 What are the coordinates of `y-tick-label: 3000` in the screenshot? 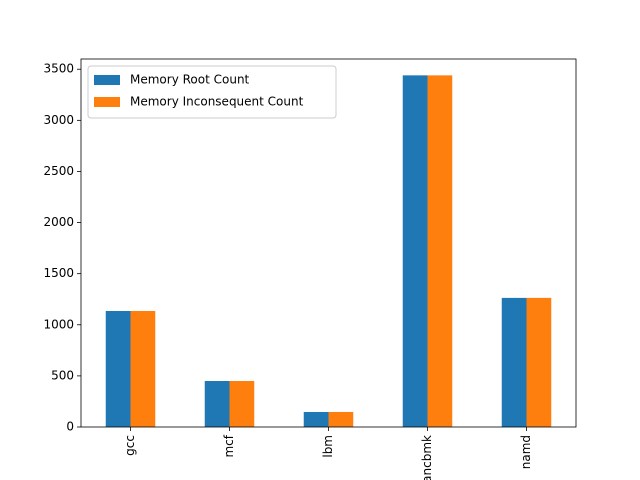 It's located at (58, 120).